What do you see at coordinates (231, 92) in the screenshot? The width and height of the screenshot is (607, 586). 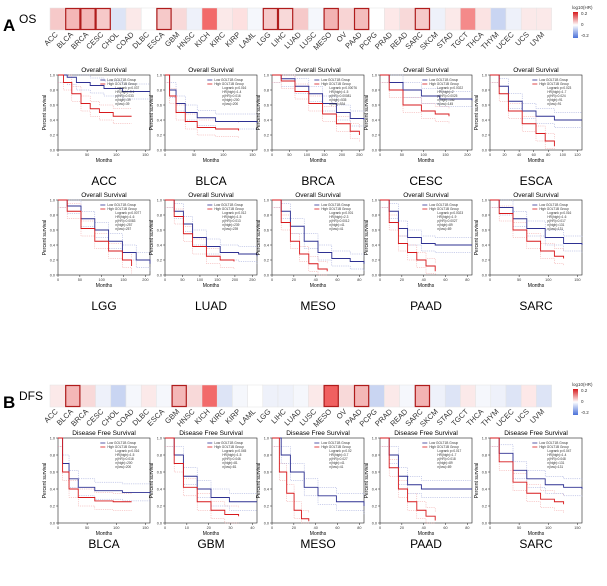 I see `km-legend-line: HR(high)=1.4` at bounding box center [231, 92].